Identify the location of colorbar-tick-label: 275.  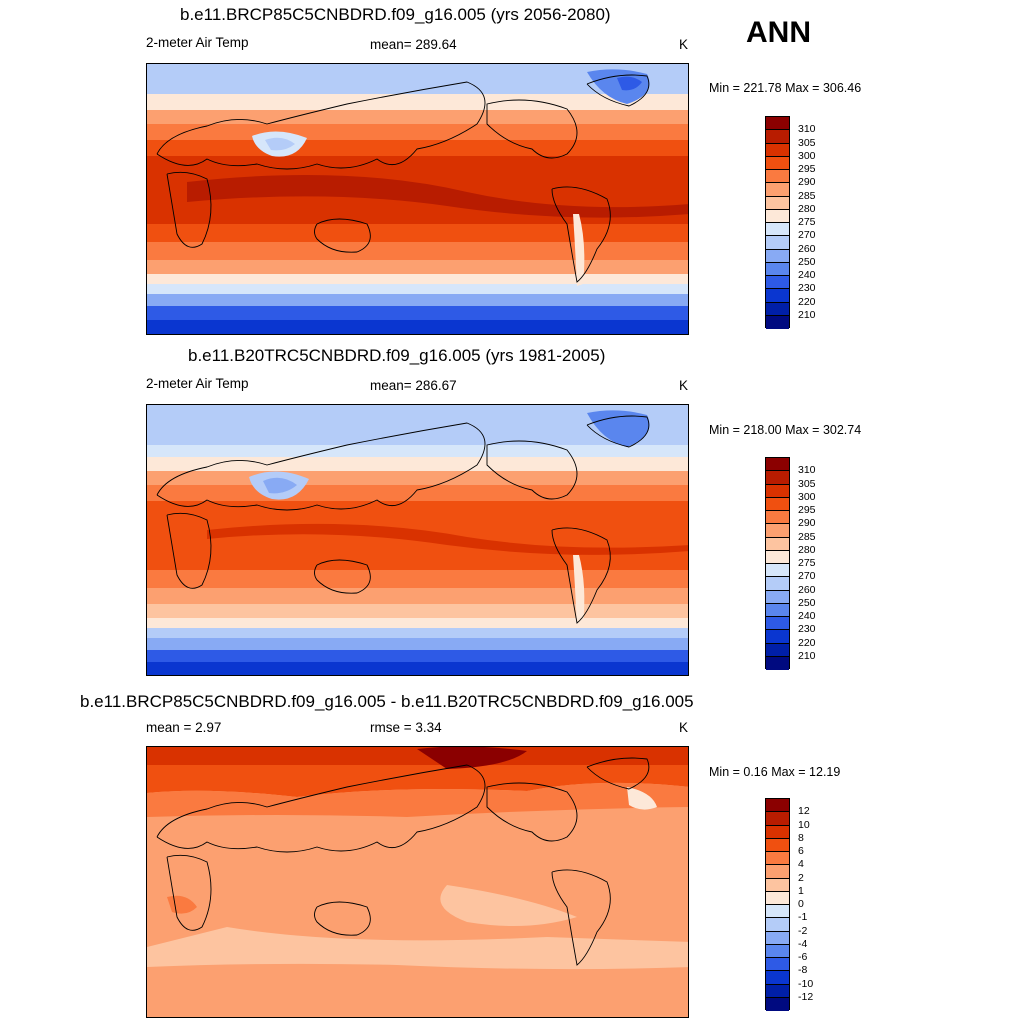
(807, 563).